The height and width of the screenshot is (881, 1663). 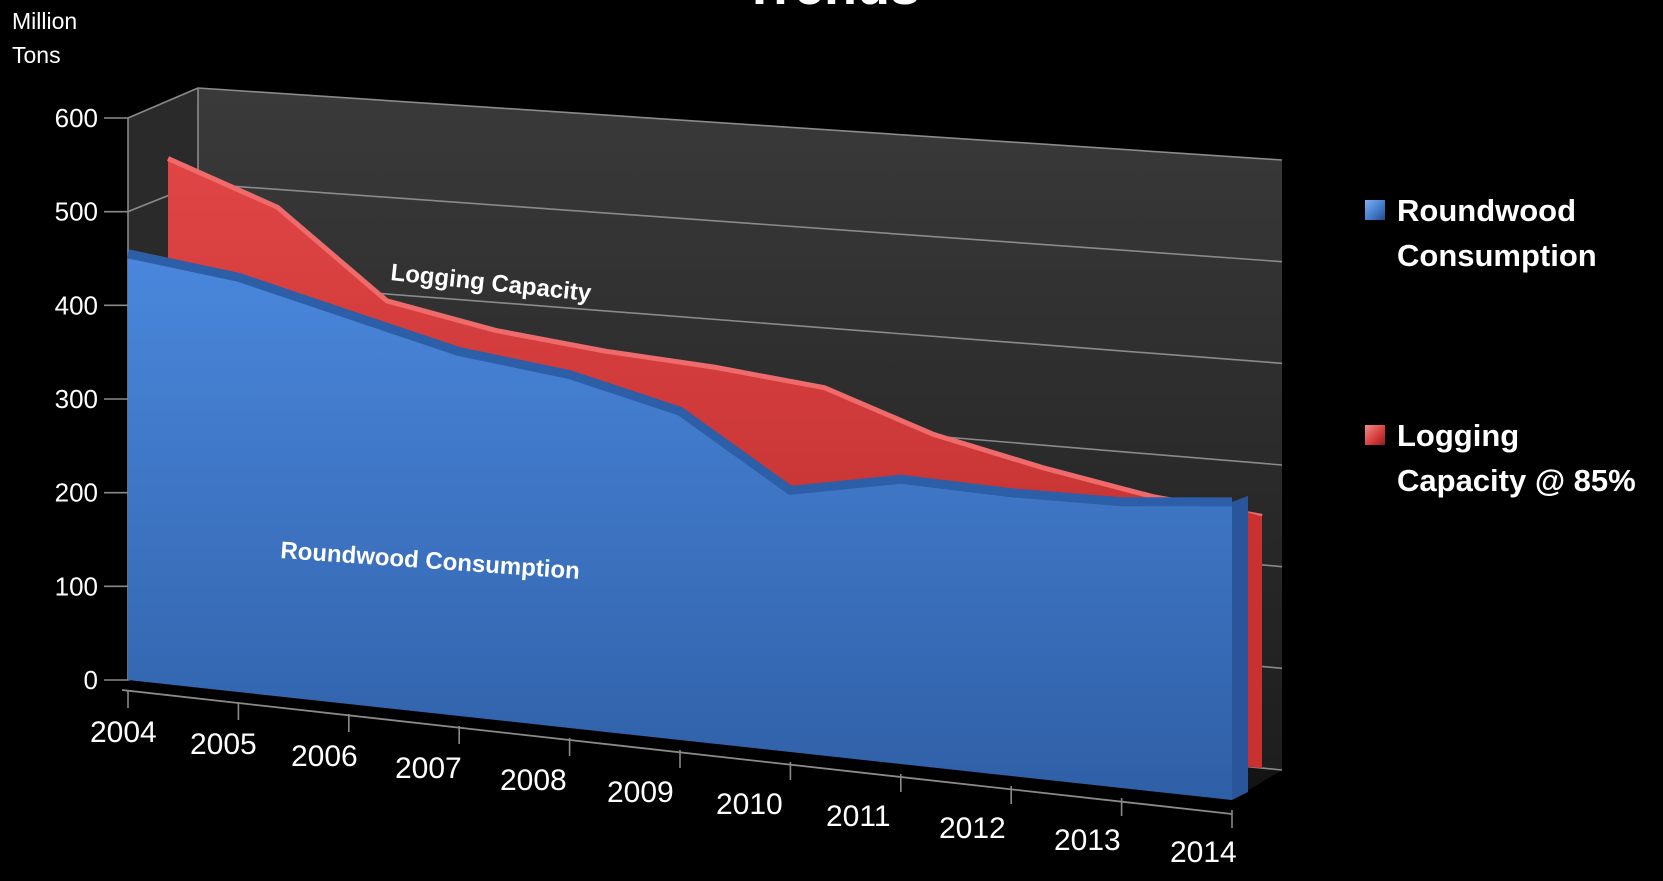 I want to click on x-tick-label: 2009, so click(x=640, y=792).